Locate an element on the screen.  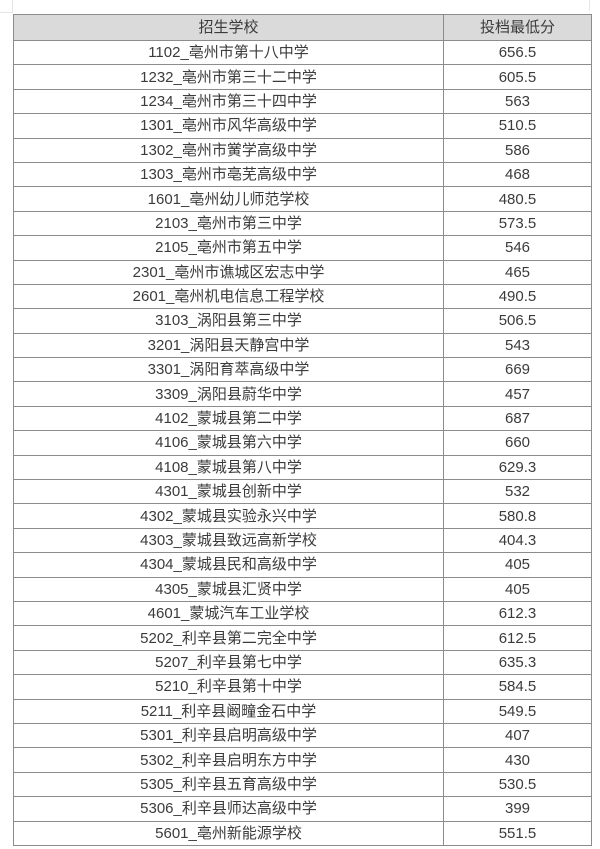
school-cell: 2105_亳州市第五中学 is located at coordinates (228, 248).